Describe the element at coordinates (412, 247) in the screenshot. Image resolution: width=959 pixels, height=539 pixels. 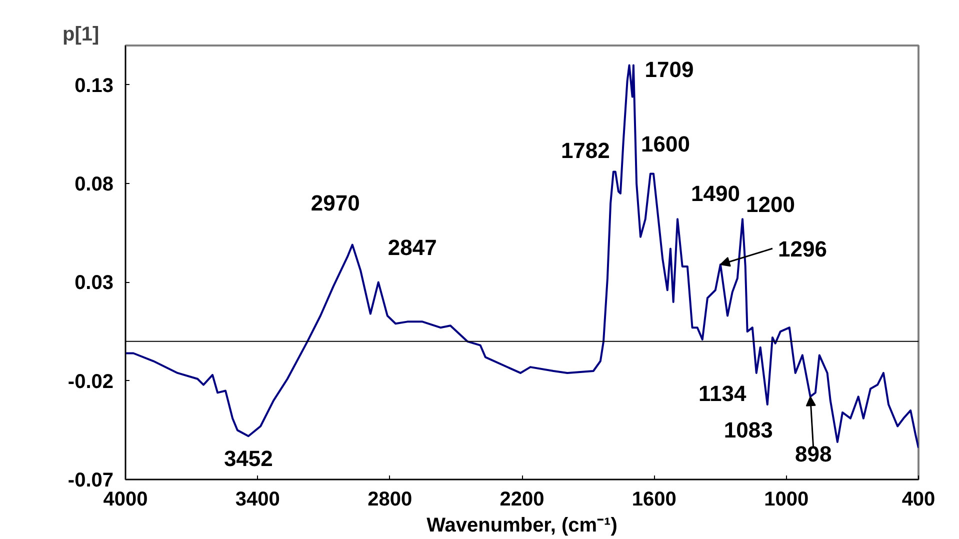
I see `annotation: 2847` at that location.